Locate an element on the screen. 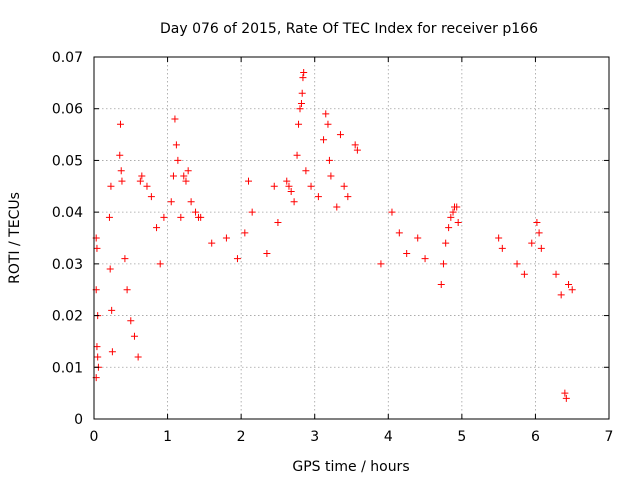 The height and width of the screenshot is (480, 640). y-tick-label: 0.01 is located at coordinates (67, 368).